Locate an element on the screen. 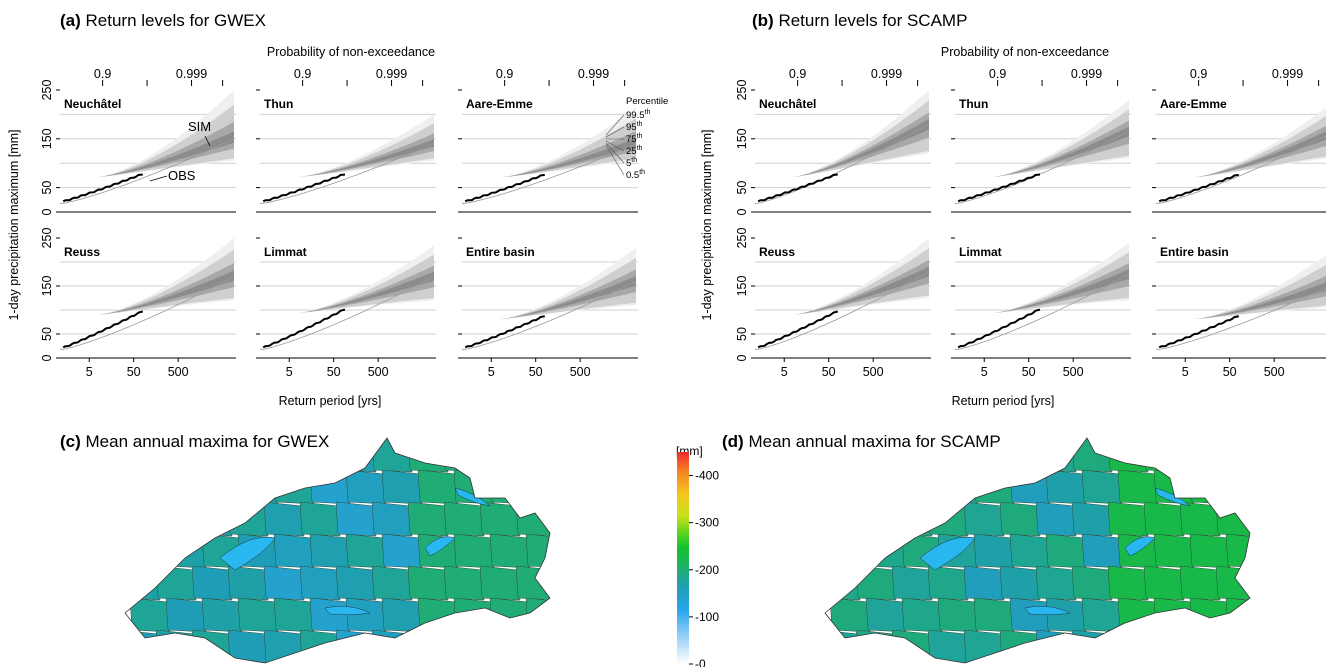  subplot-SCAMP-4: Limmat 5 50 500 is located at coordinates (1041, 308).